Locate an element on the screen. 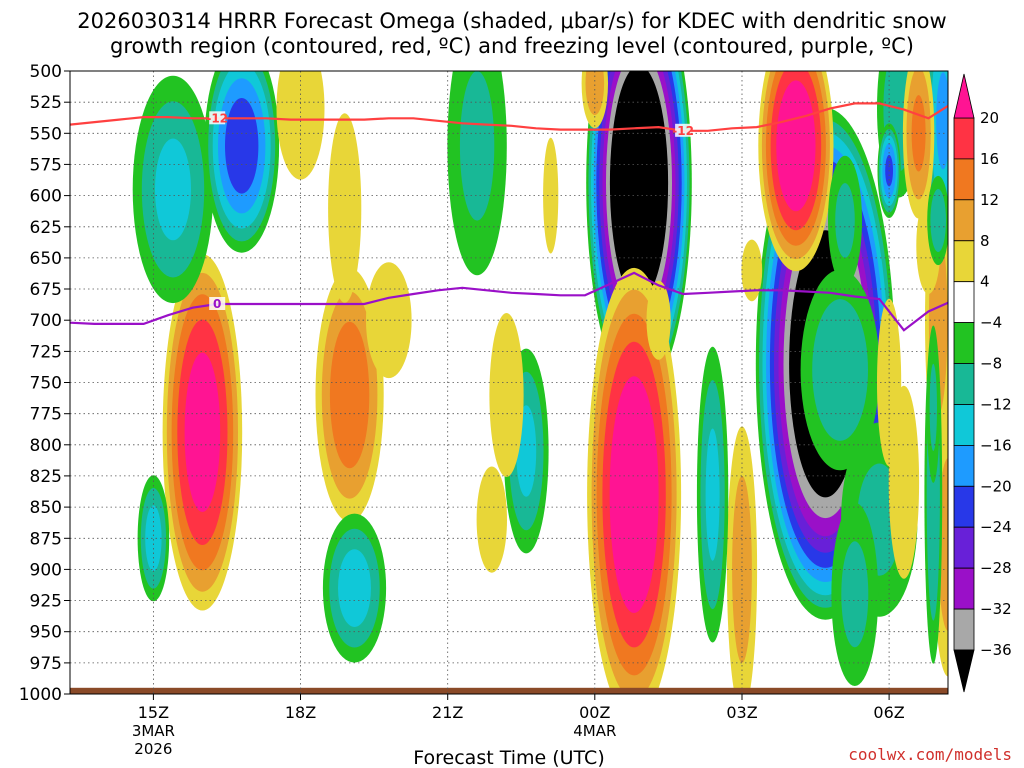  x-axis-label: Forecast Time (UTC) is located at coordinates (508, 757).